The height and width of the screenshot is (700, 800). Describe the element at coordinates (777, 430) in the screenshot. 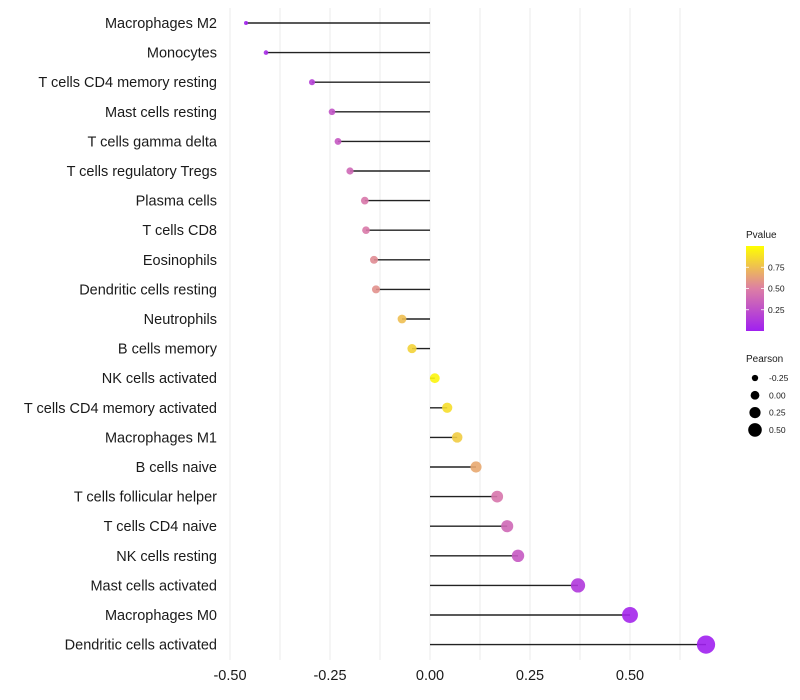

I see `legend-size-label: 0.50` at that location.